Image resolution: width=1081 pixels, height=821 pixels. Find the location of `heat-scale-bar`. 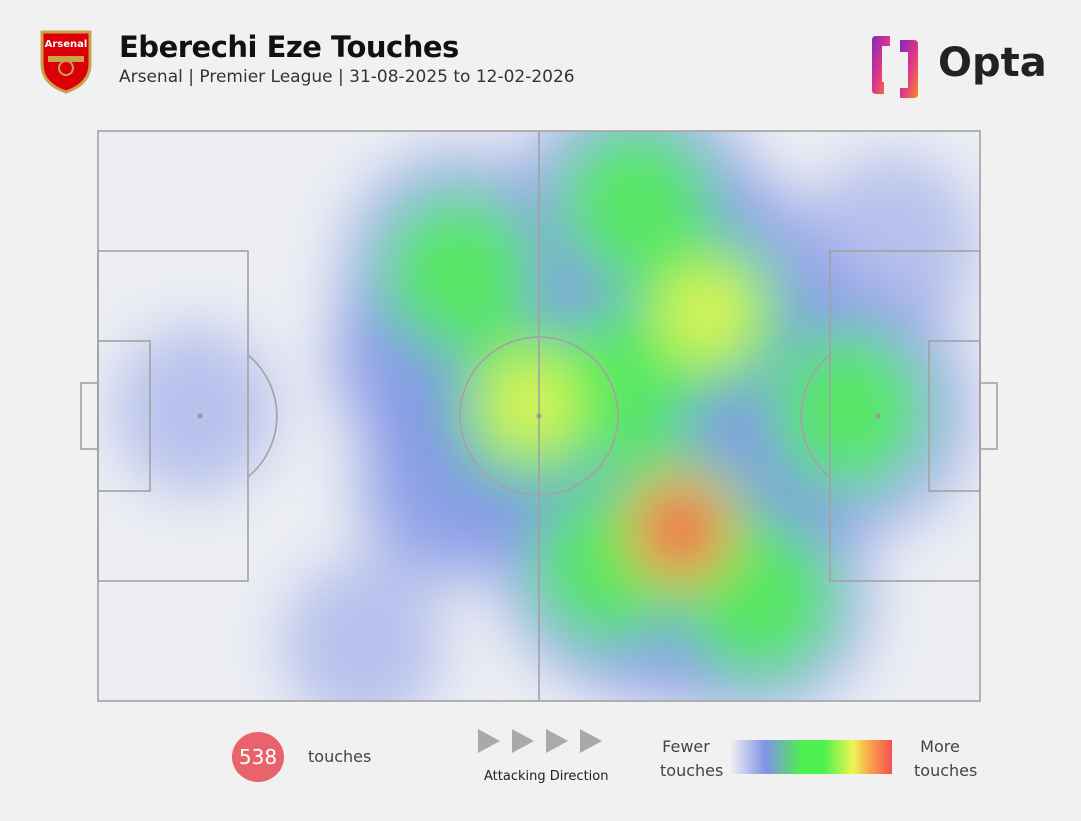

heat-scale-bar is located at coordinates (811, 757).